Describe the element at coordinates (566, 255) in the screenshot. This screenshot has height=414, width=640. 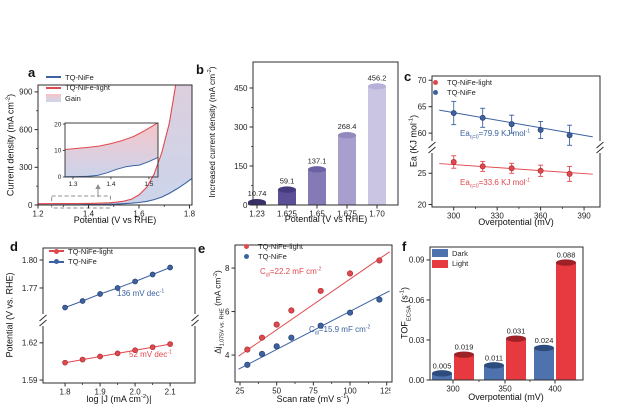
I see `svg-text: 0.088` at that location.